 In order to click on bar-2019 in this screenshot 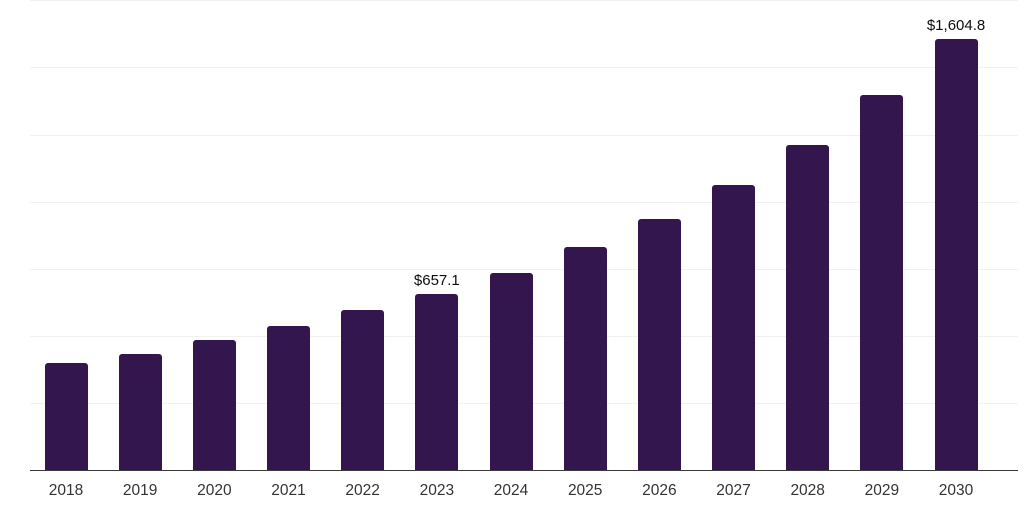, I will do `click(140, 411)`.